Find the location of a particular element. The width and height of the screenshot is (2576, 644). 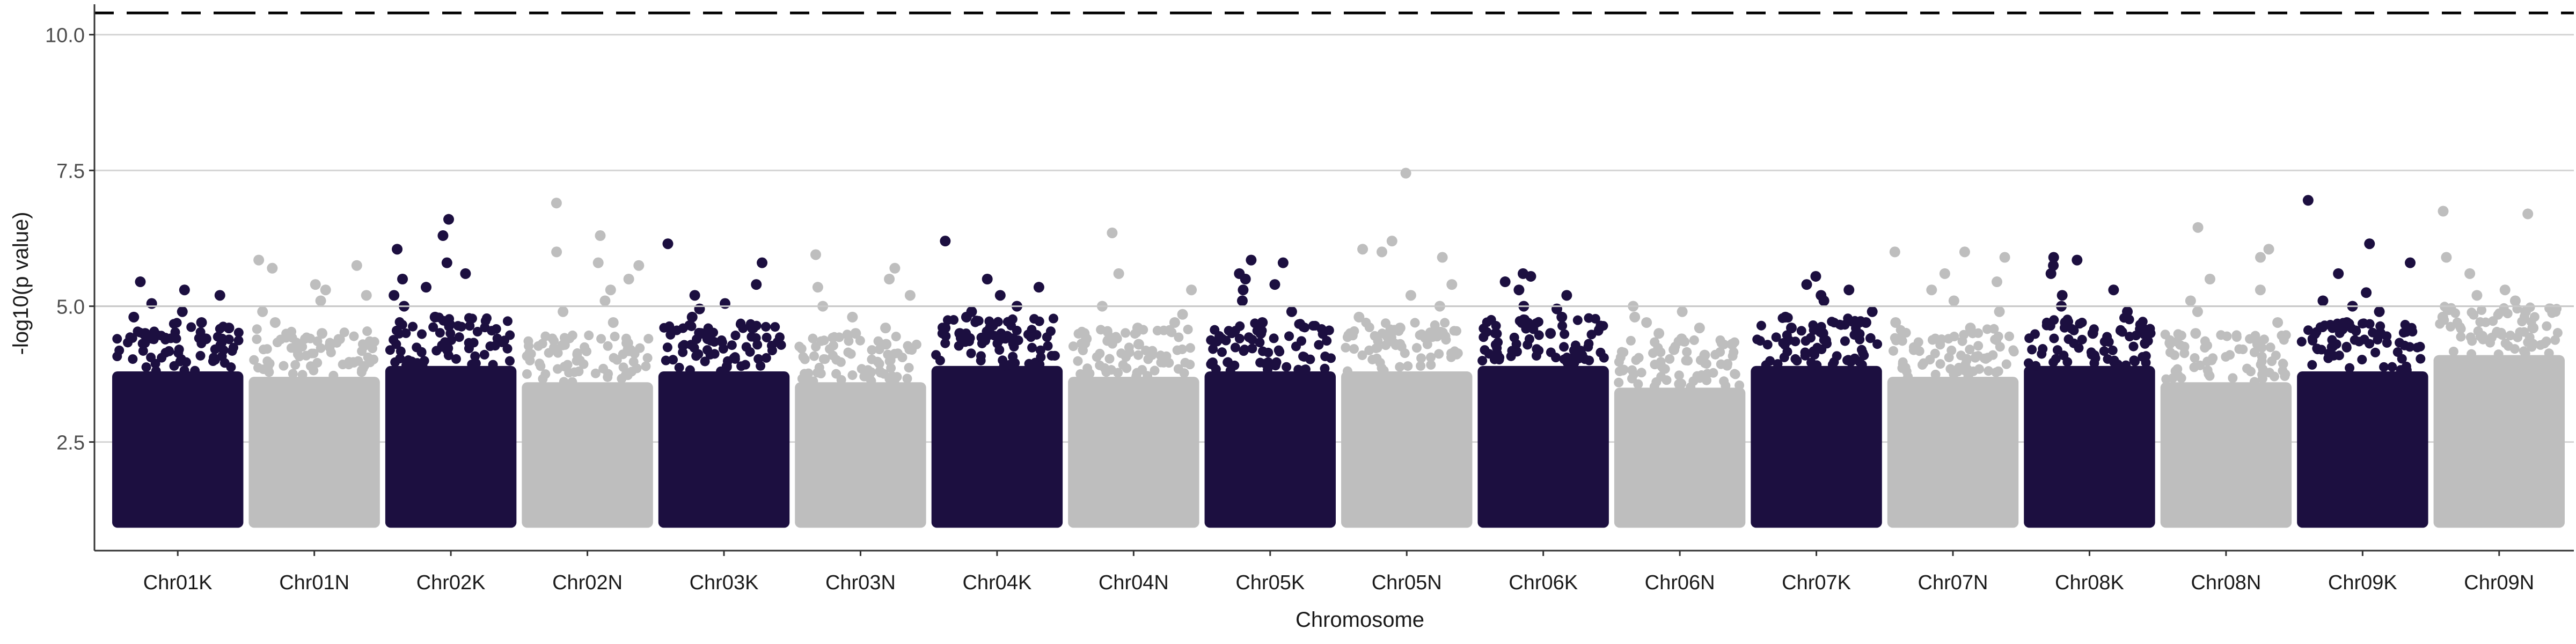

x-tick-label: Chr01N is located at coordinates (314, 583).